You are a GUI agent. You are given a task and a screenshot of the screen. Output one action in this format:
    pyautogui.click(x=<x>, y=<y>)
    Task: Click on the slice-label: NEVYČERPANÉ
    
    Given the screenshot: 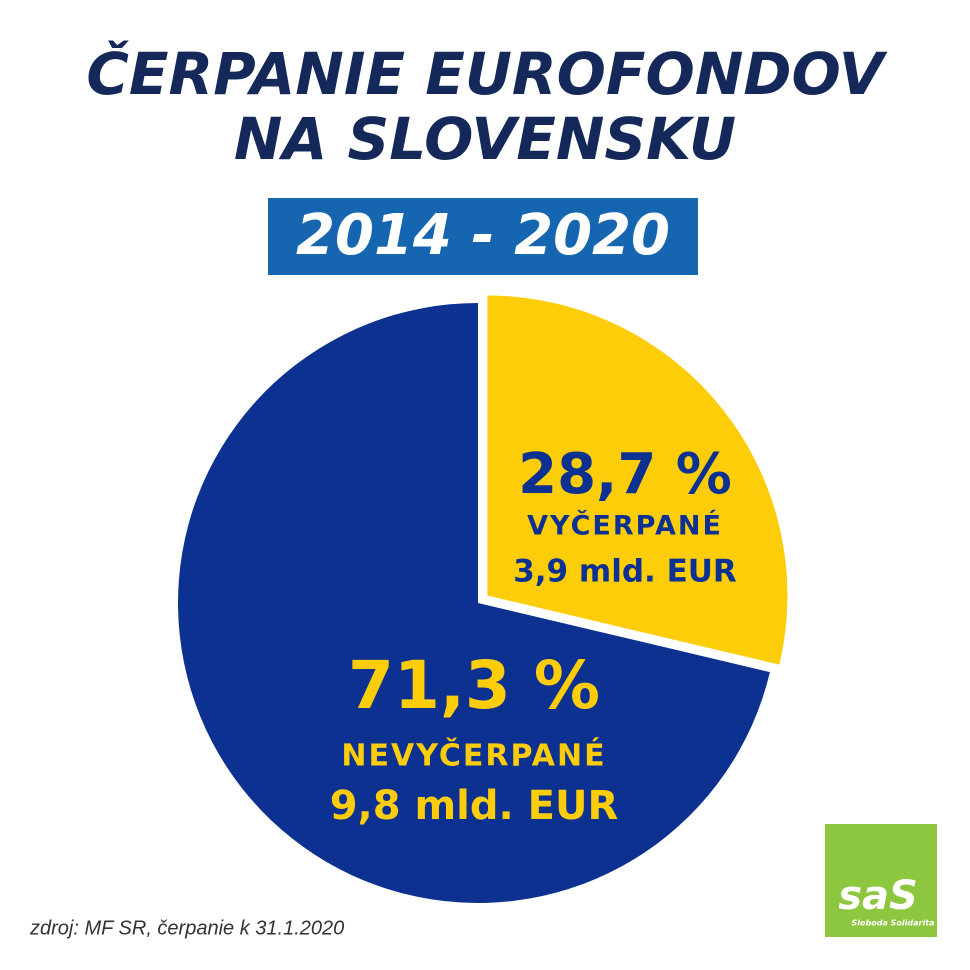 What is the action you would take?
    pyautogui.click(x=473, y=755)
    